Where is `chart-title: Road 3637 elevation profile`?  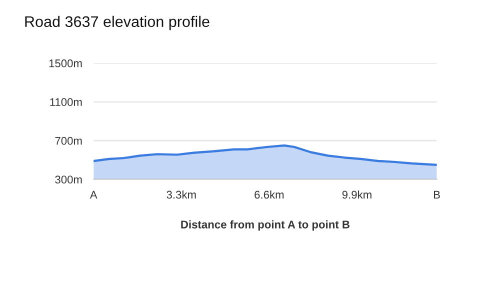 chart-title: Road 3637 elevation profile is located at coordinates (117, 23).